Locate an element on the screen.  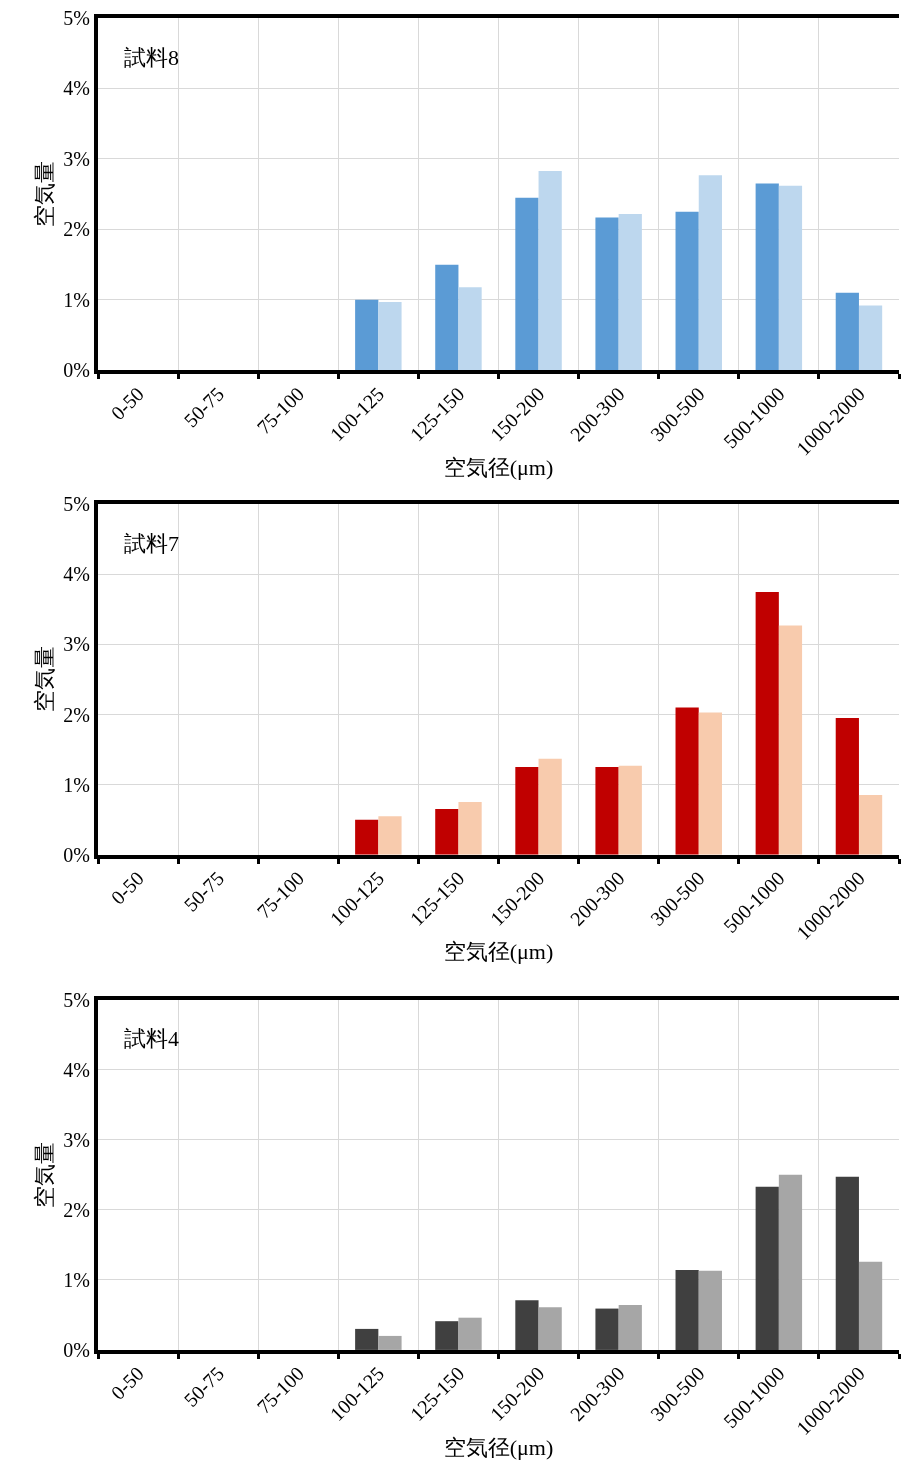
text: 試料4 is located at coordinates (151, 1038).